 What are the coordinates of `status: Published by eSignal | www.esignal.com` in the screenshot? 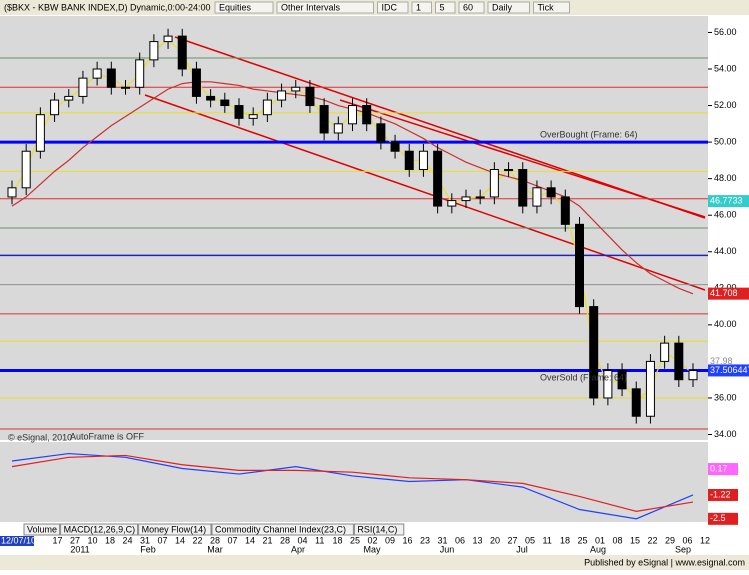 It's located at (664, 562).